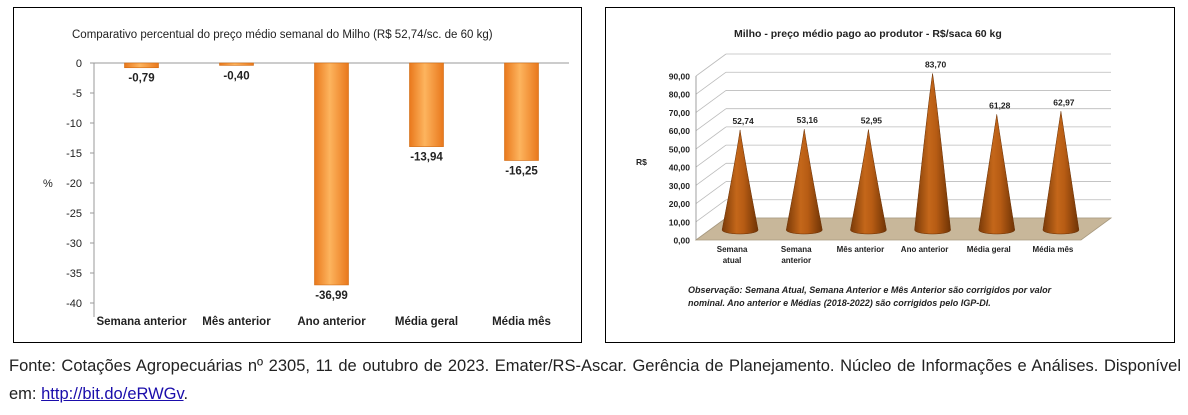  What do you see at coordinates (74, 154) in the screenshot?
I see `y-tick-label: -15` at bounding box center [74, 154].